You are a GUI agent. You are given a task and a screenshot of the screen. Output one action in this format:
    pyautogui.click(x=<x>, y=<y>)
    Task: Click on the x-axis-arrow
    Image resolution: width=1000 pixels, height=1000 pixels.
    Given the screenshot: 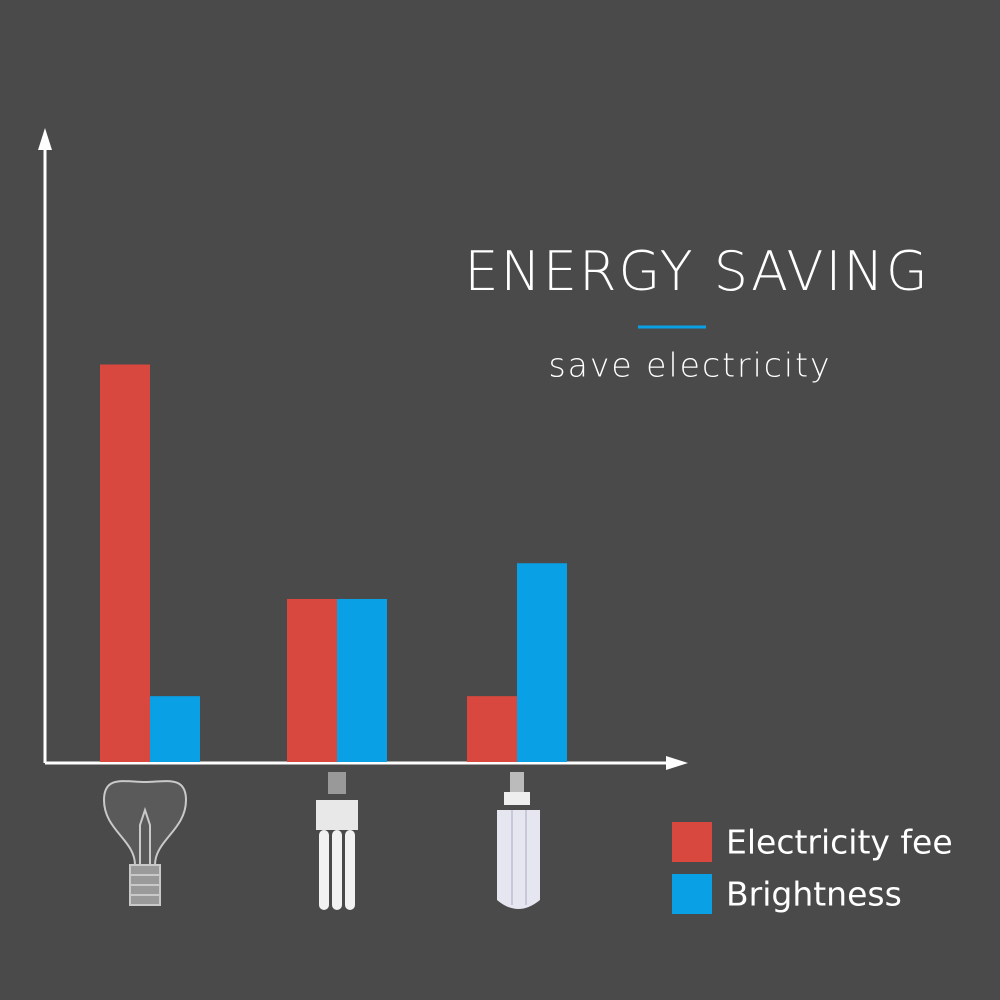 What is the action you would take?
    pyautogui.click(x=677, y=763)
    